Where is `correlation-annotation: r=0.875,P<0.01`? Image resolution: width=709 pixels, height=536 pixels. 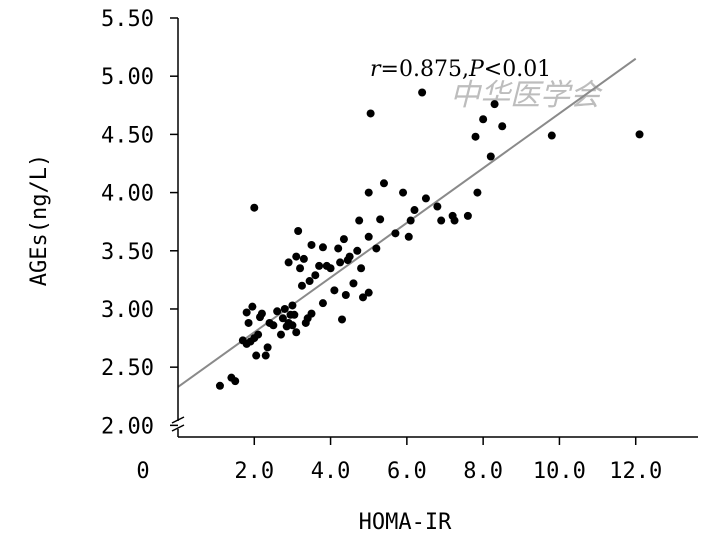
correlation-annotation: r=0.875,P<0.01 is located at coordinates (460, 69).